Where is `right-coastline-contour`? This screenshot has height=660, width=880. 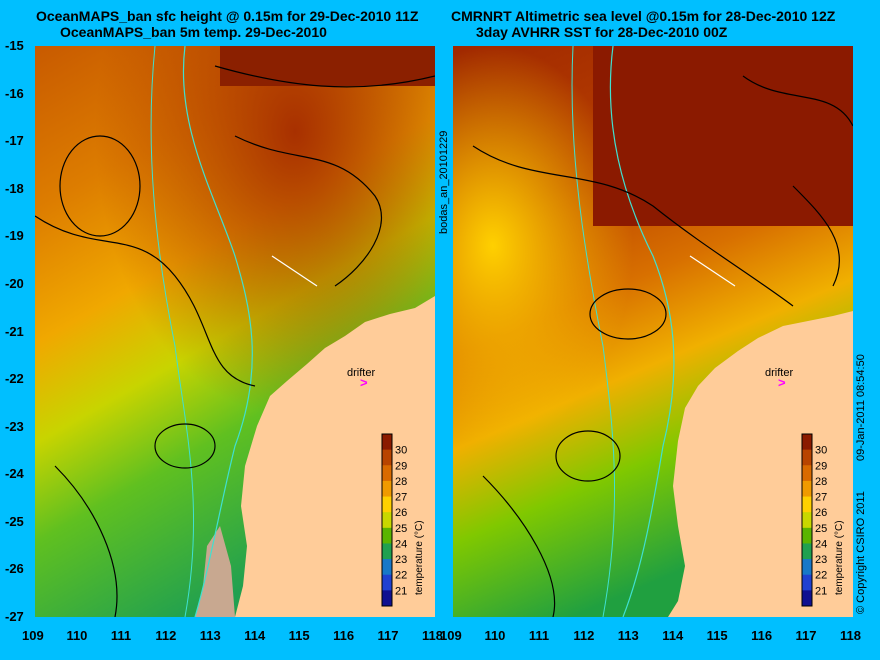
right-coastline-contour is located at coordinates (642, 331).